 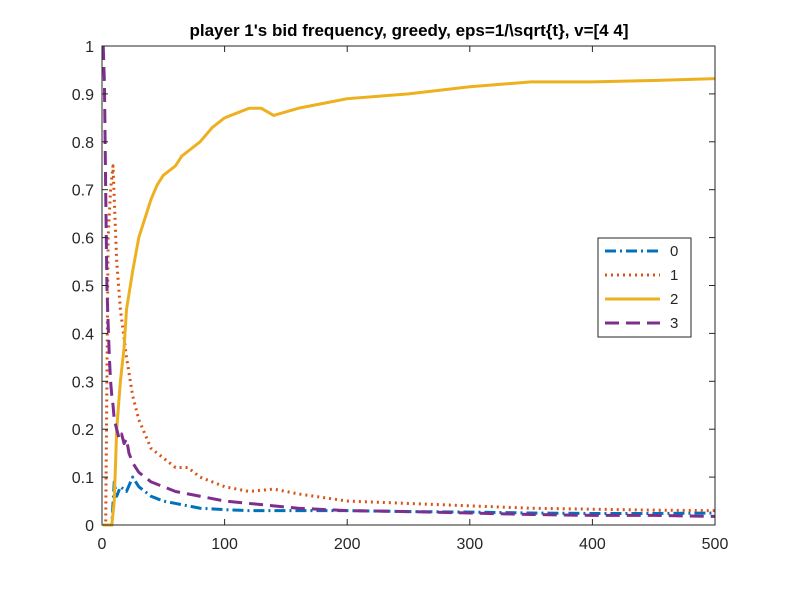 I want to click on x-tick-label: 0, so click(x=102, y=544).